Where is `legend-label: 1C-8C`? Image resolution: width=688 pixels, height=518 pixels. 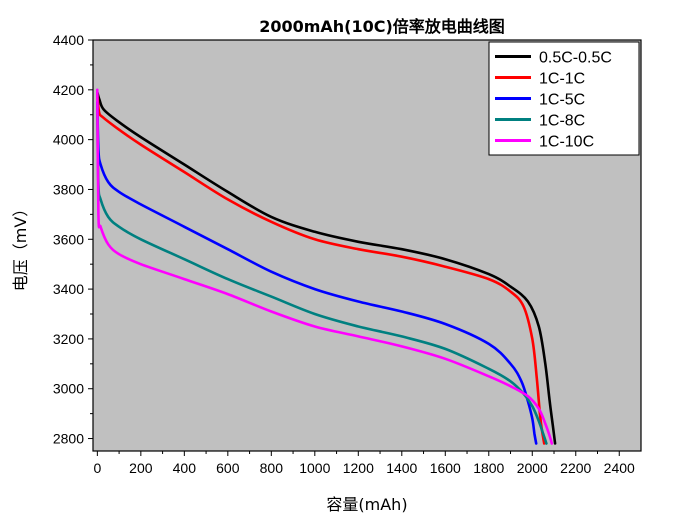
legend-label: 1C-8C is located at coordinates (562, 121).